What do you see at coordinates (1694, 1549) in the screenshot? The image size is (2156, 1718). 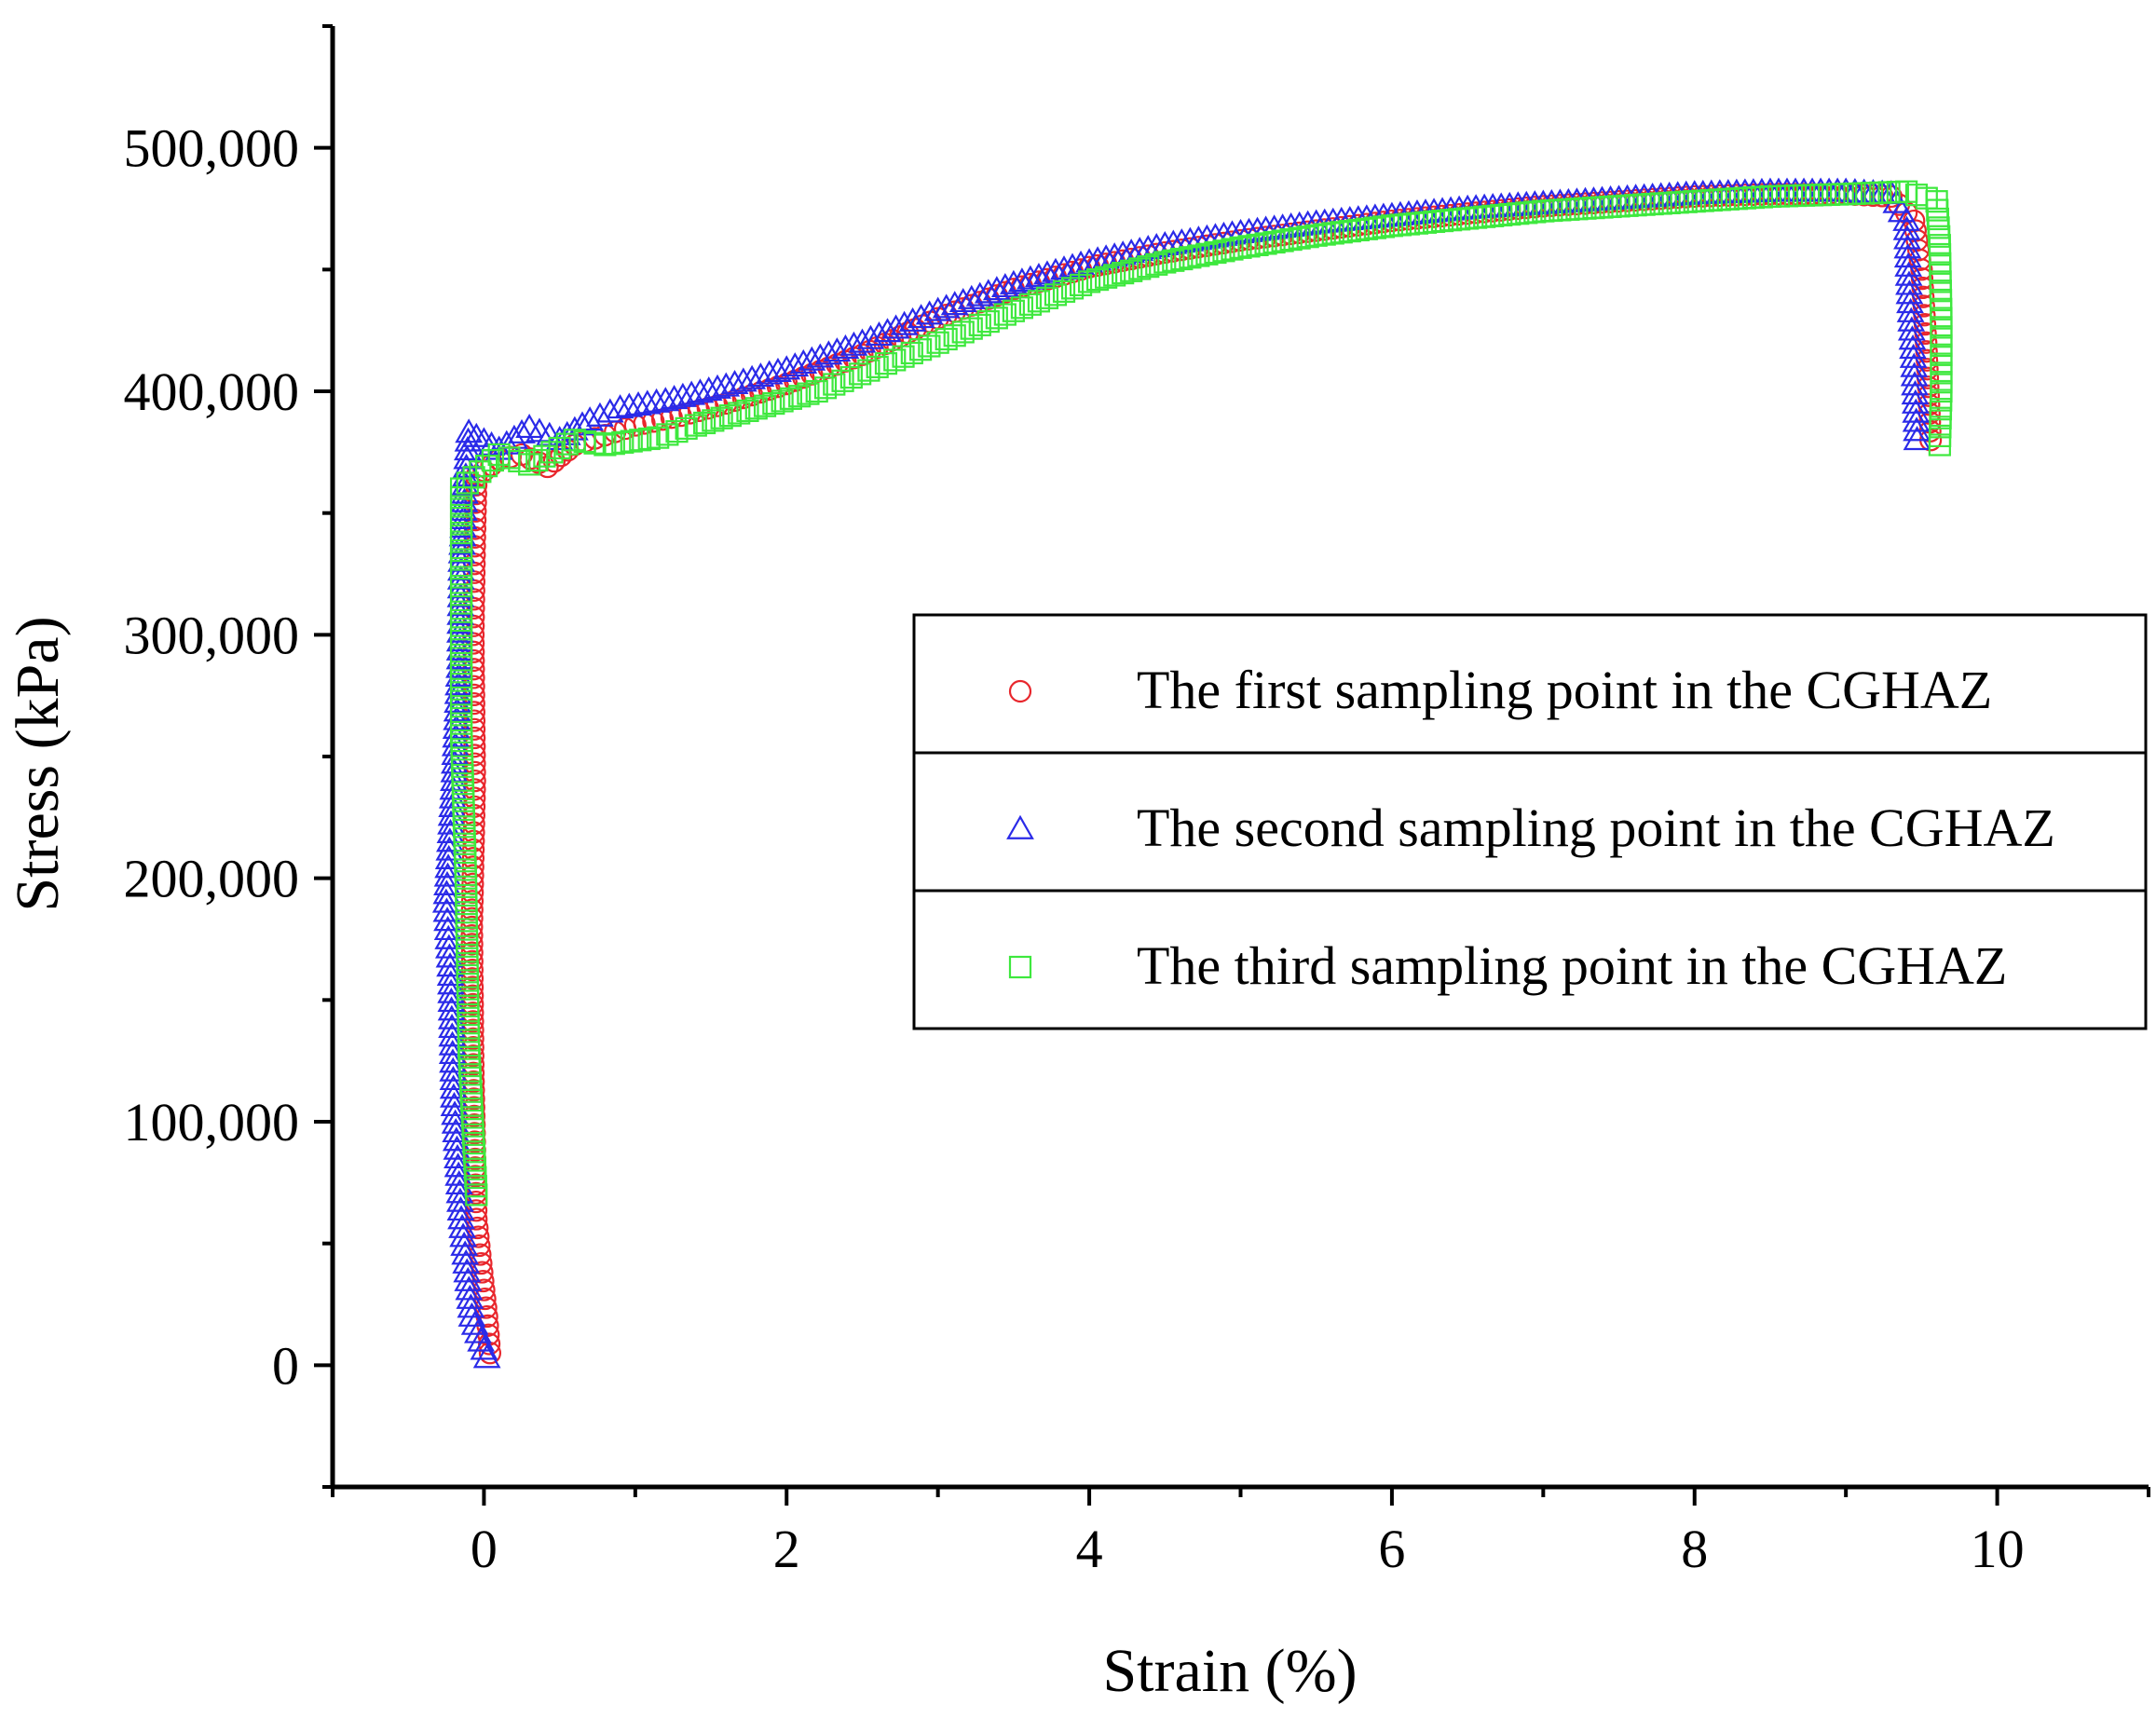 I see `x-tick-label: 8` at bounding box center [1694, 1549].